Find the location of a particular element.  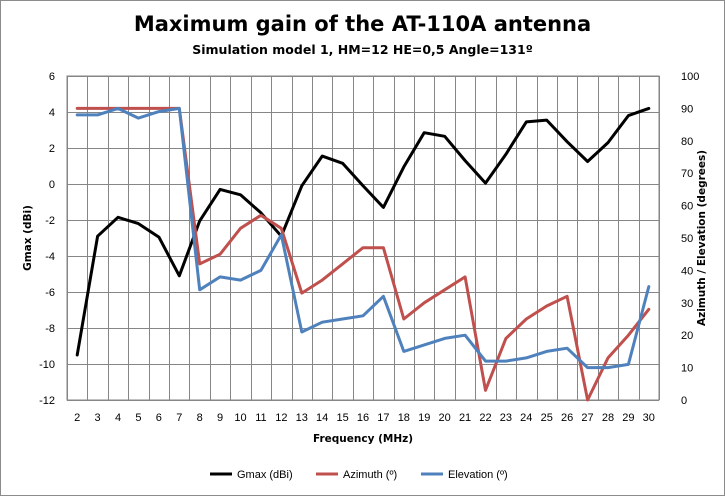

y2-tick-label-0: 0 is located at coordinates (684, 401).